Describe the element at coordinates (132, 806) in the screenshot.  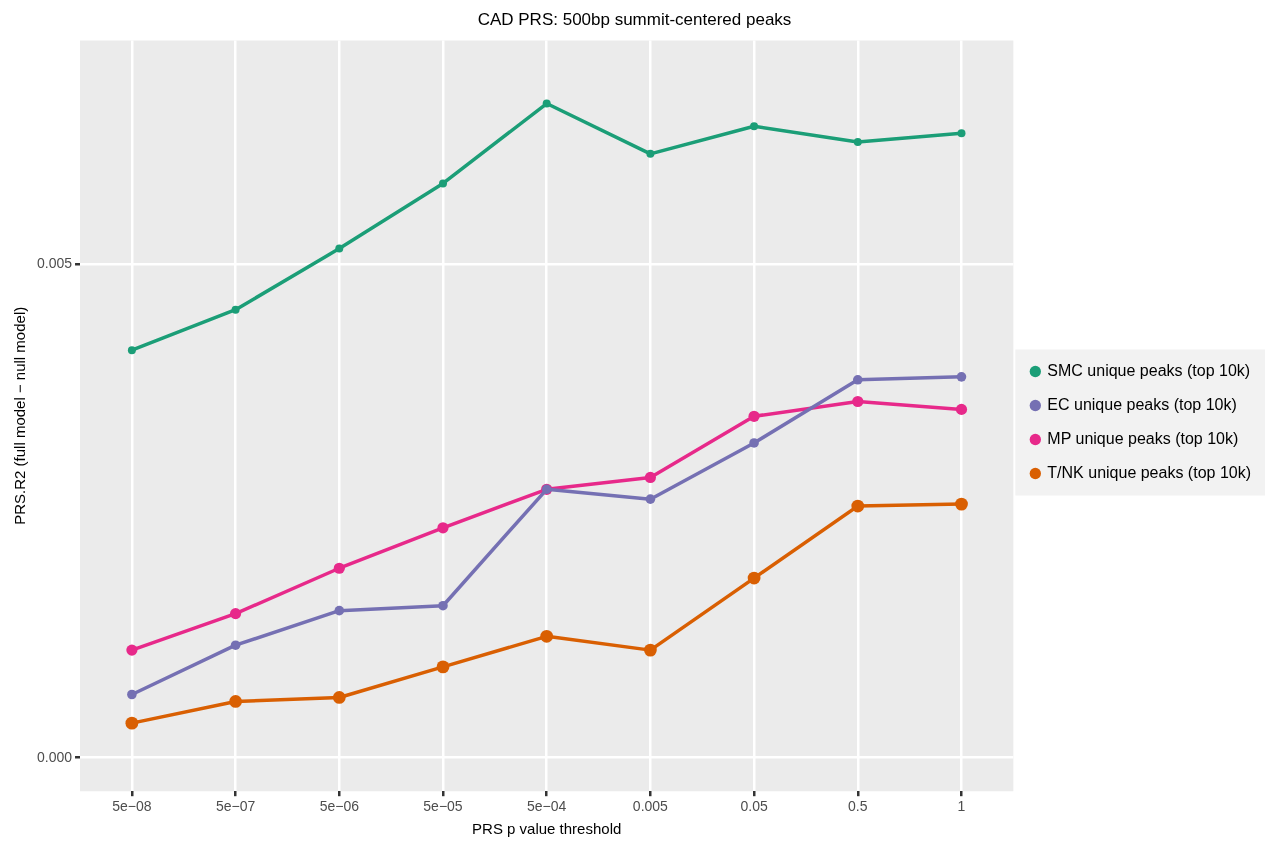
I see `x-tick-label: 5e−08` at that location.